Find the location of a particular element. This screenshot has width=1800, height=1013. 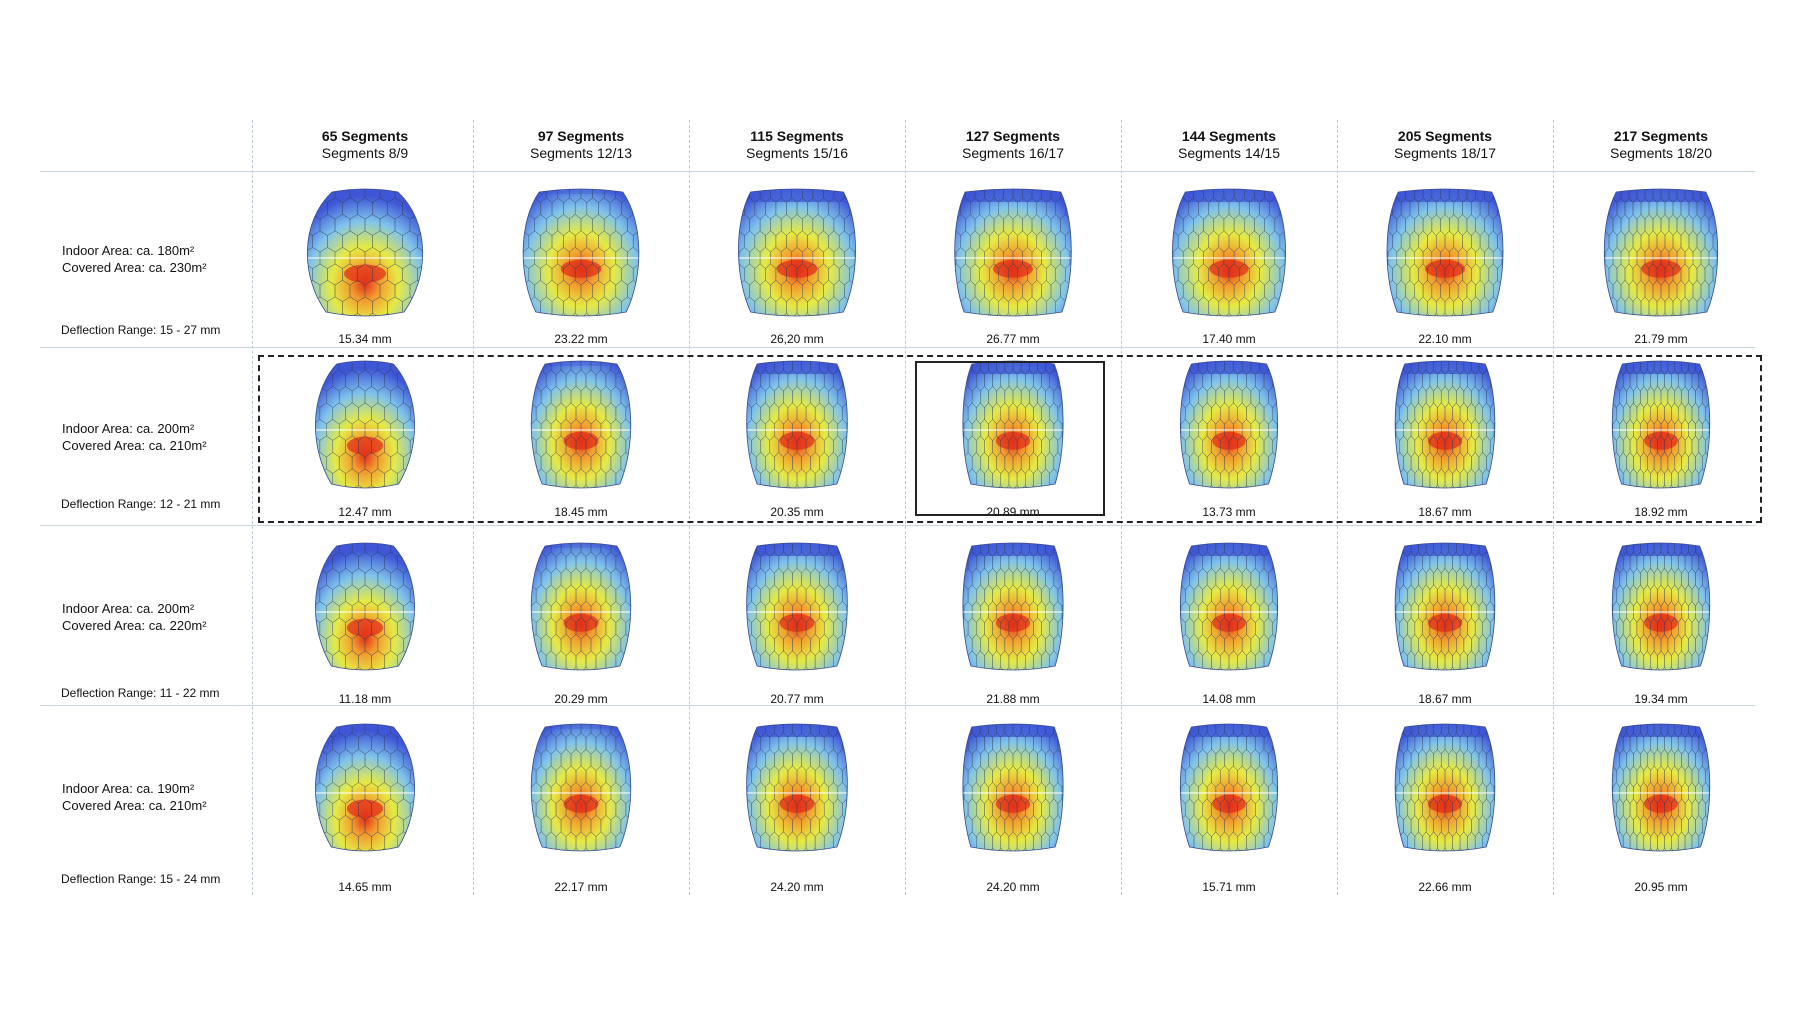

column-title: 127 Segments is located at coordinates (1013, 136).